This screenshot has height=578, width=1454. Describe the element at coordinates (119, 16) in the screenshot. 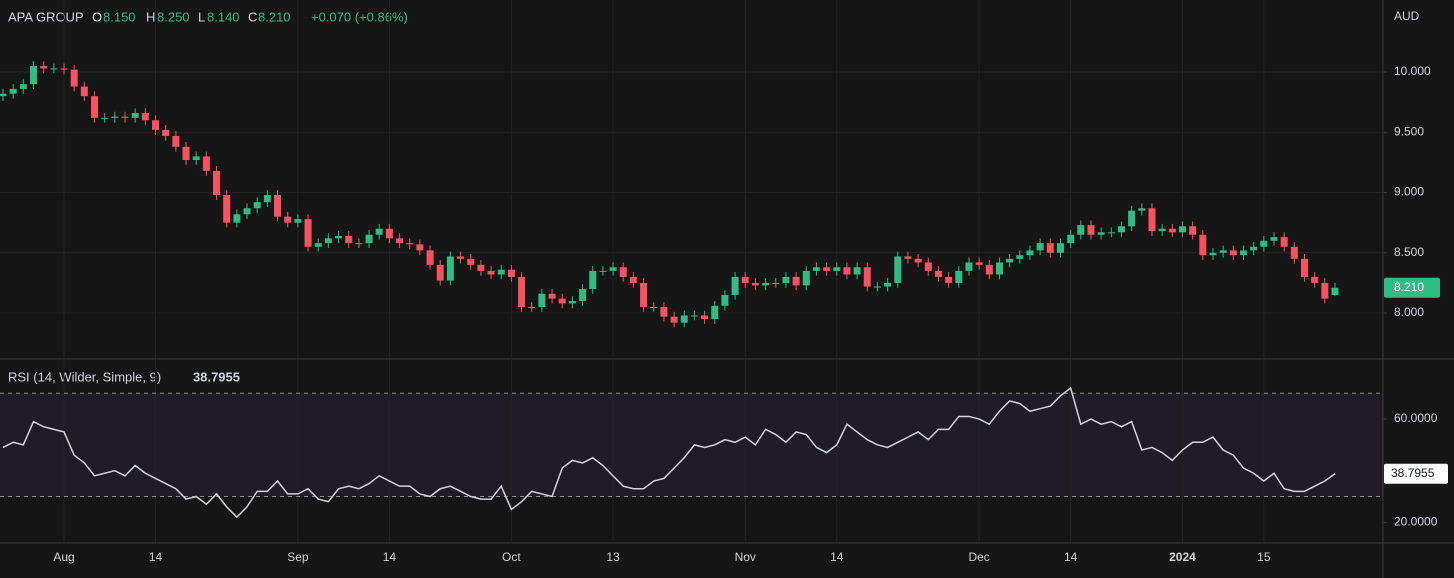

I see `open-value: 8.150` at that location.